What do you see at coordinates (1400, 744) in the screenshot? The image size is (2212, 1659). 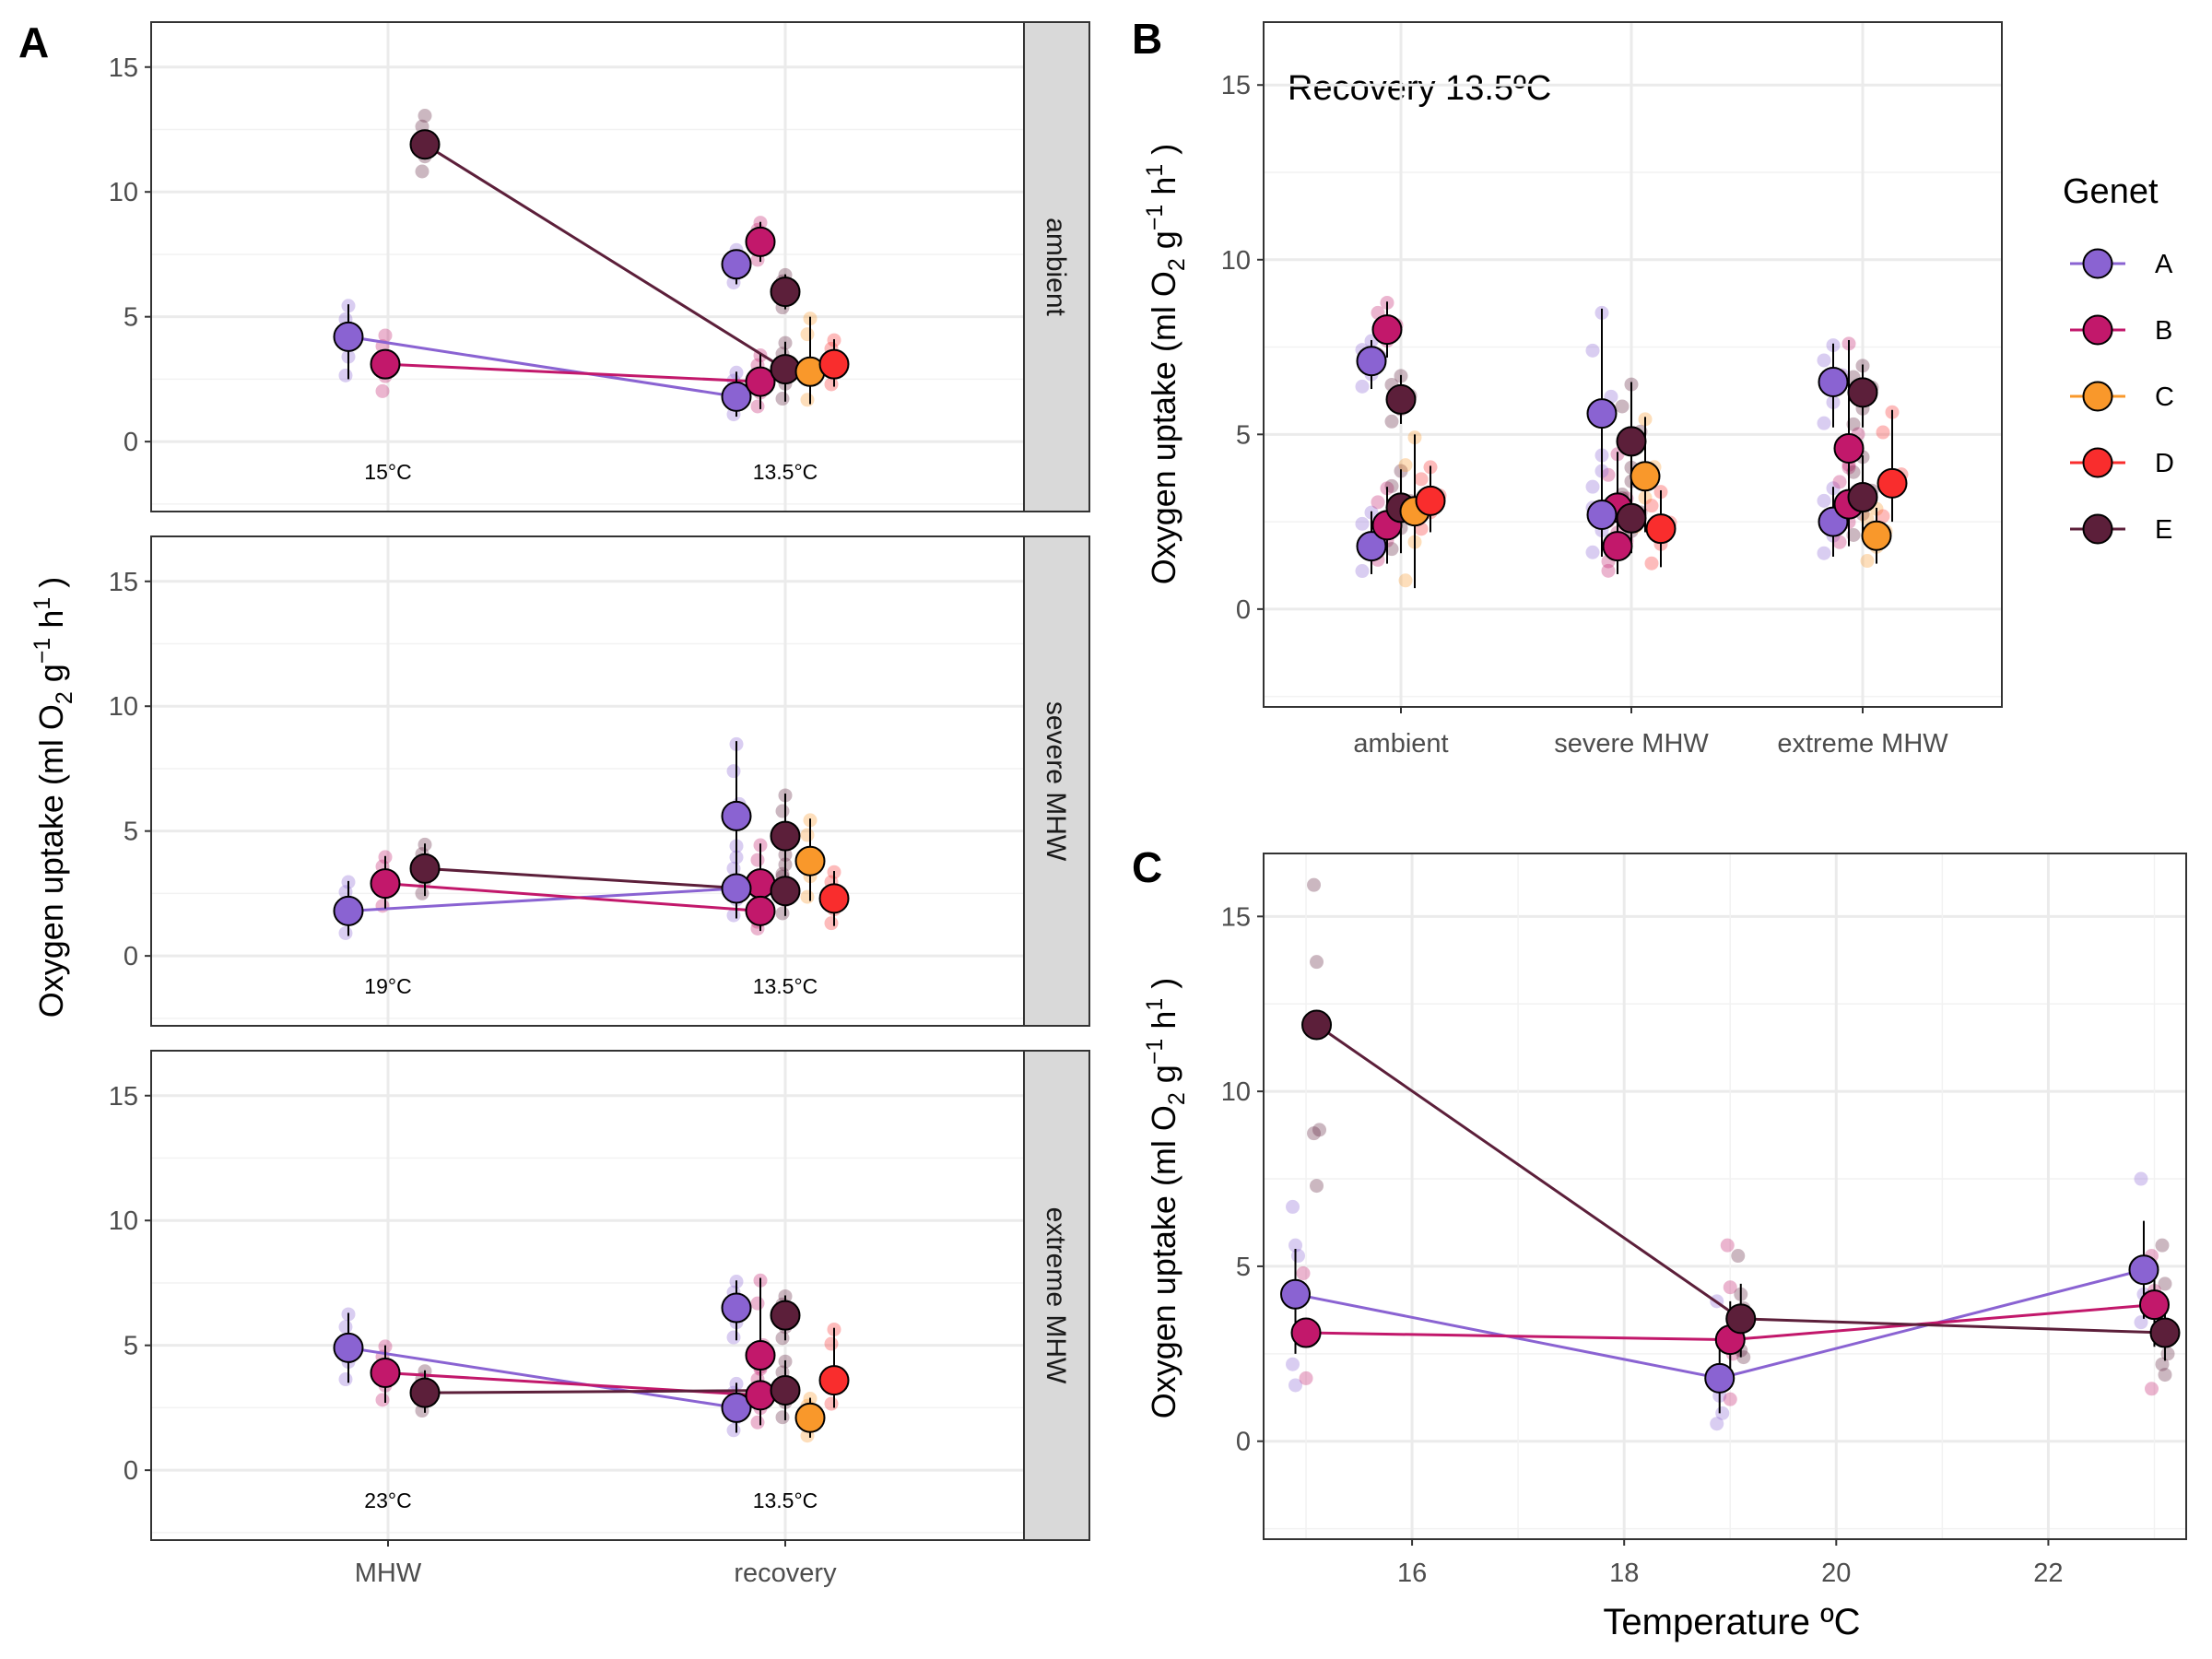 I see `panel-b-xtick-label: ambient` at bounding box center [1400, 744].